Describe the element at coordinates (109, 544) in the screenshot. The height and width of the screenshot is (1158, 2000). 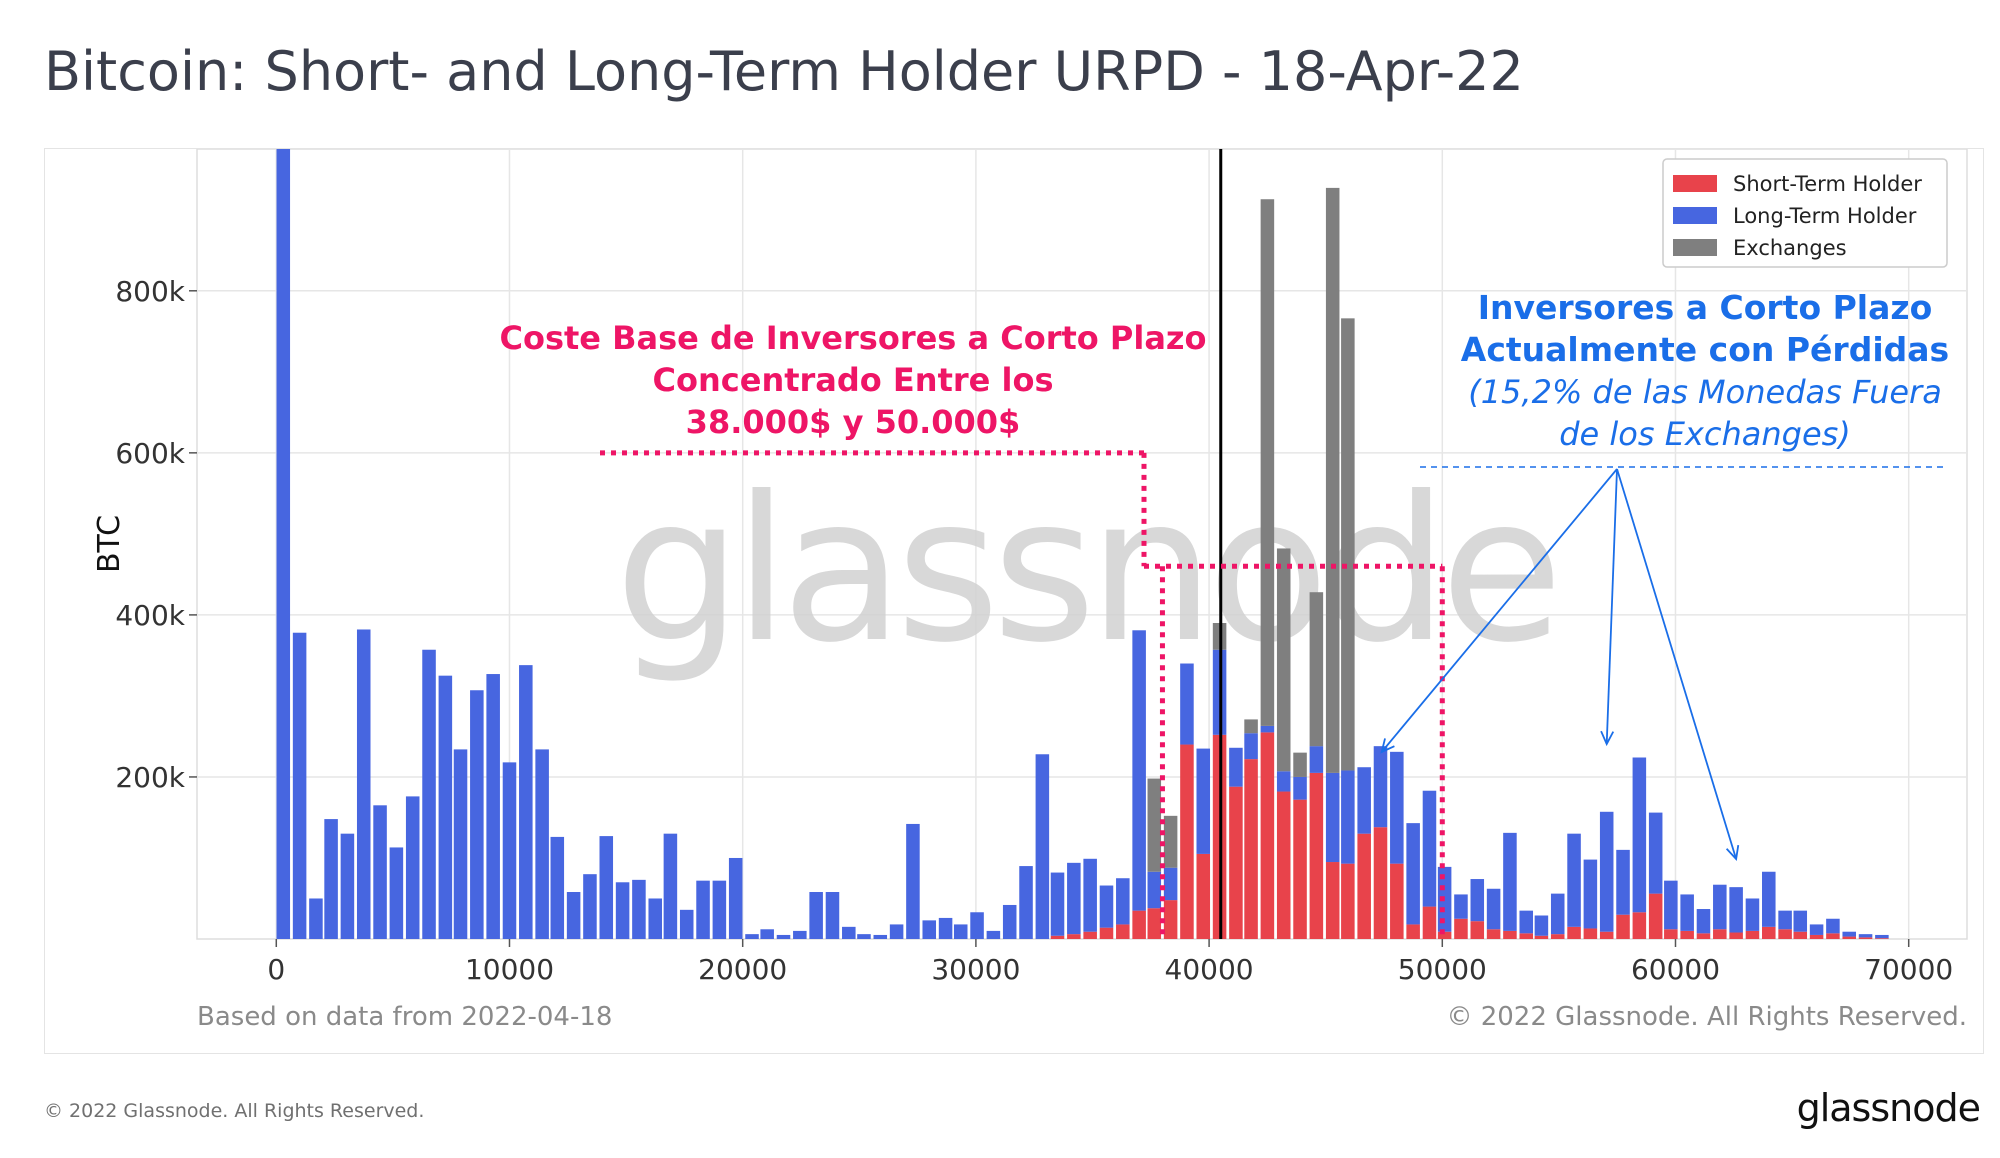
I see `y-axis-label: BTC` at that location.